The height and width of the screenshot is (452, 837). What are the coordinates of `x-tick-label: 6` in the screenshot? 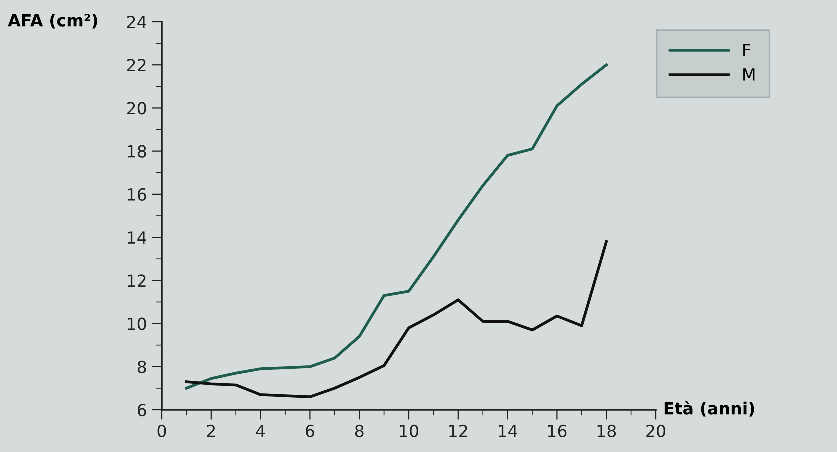 It's located at (310, 431).